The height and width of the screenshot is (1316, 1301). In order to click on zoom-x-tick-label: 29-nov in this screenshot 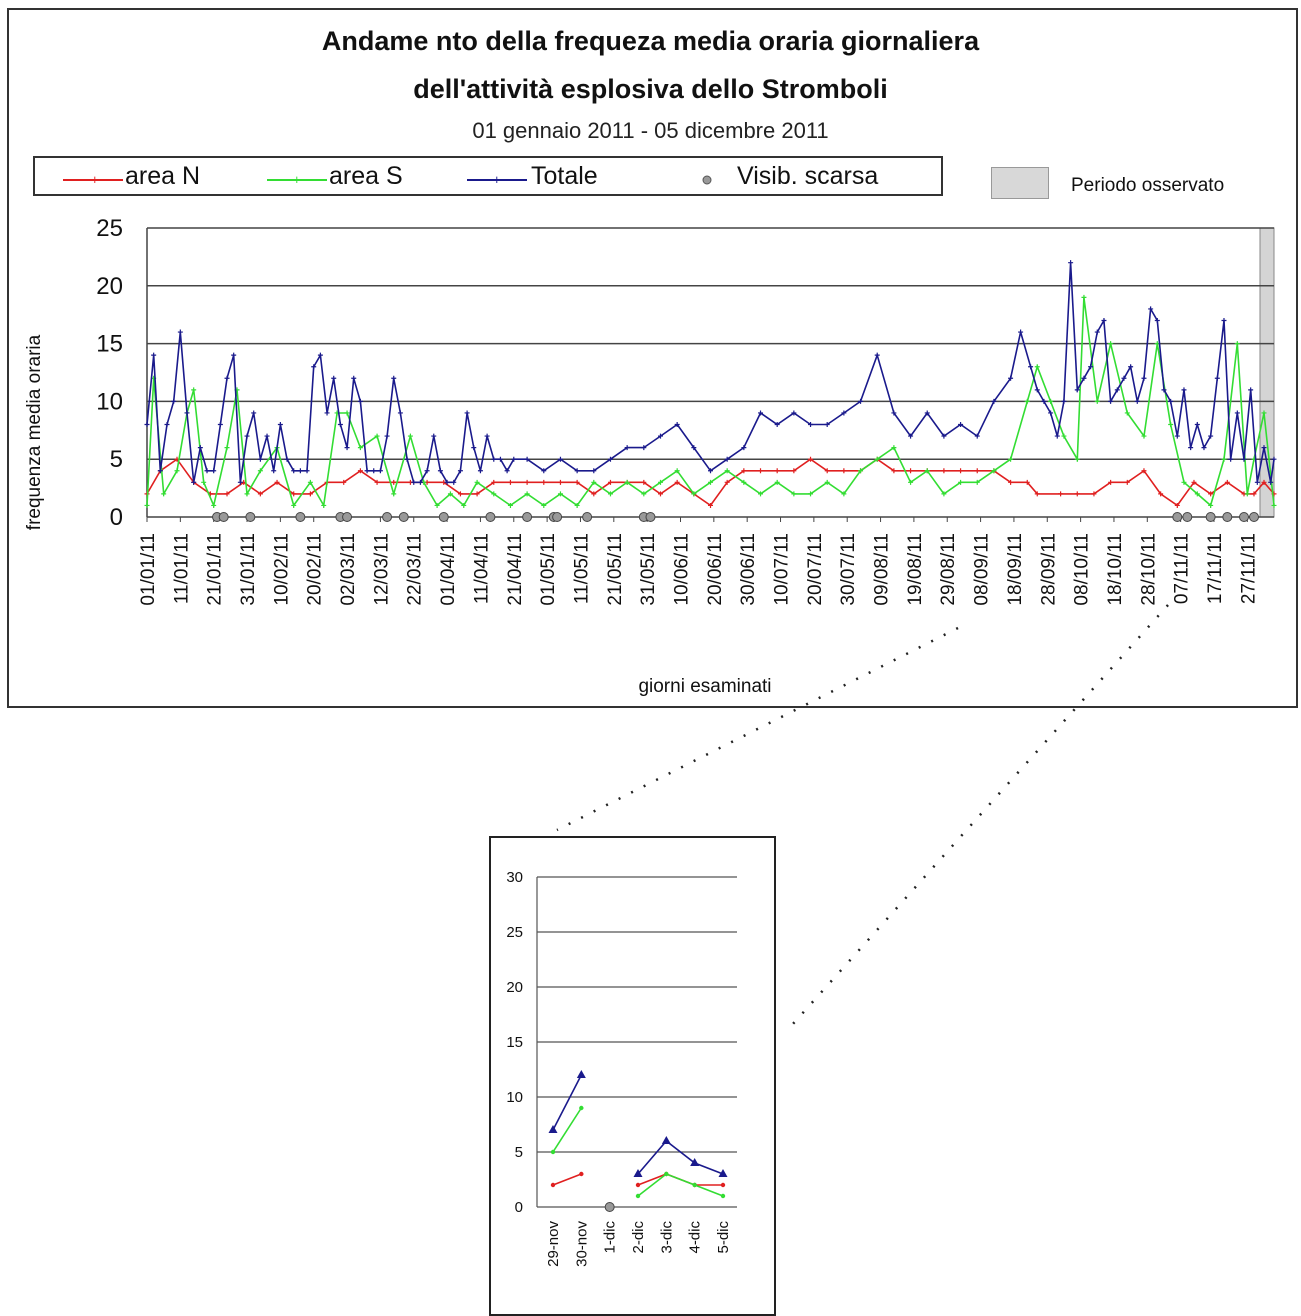, I will do `click(553, 1244)`.